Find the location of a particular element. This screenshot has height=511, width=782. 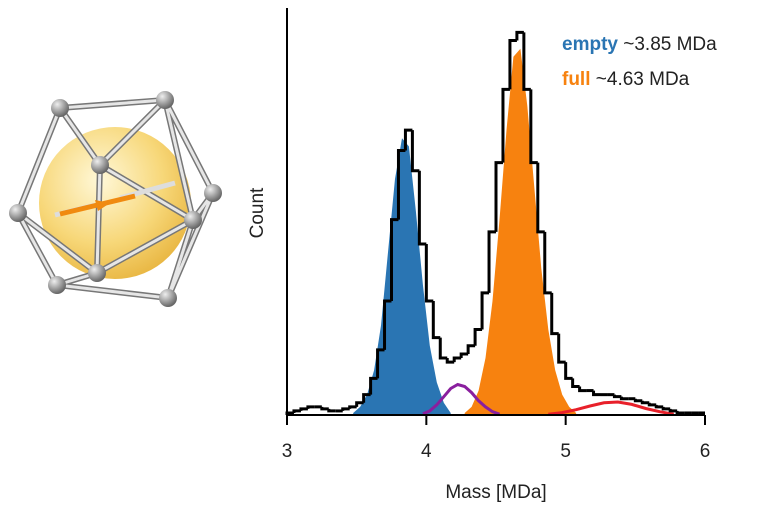

capsid-icon is located at coordinates (115, 199).